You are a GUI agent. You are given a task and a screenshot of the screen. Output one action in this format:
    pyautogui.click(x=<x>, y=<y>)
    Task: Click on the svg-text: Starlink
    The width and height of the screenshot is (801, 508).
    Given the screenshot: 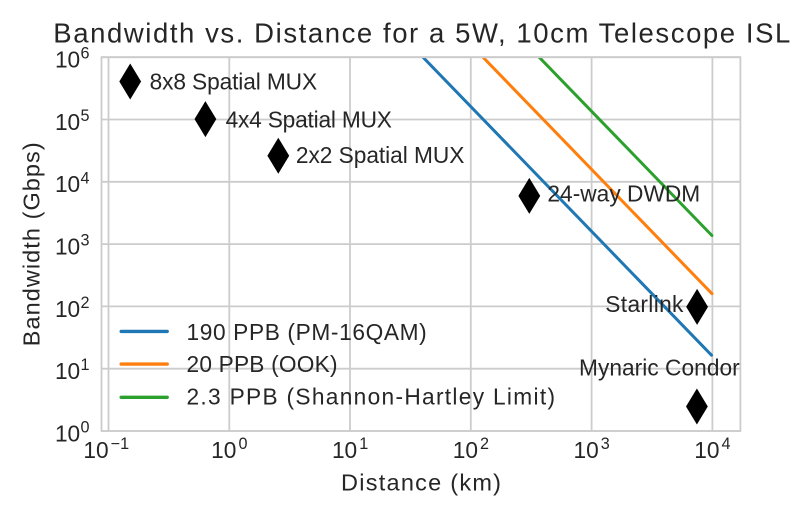 What is the action you would take?
    pyautogui.click(x=644, y=304)
    